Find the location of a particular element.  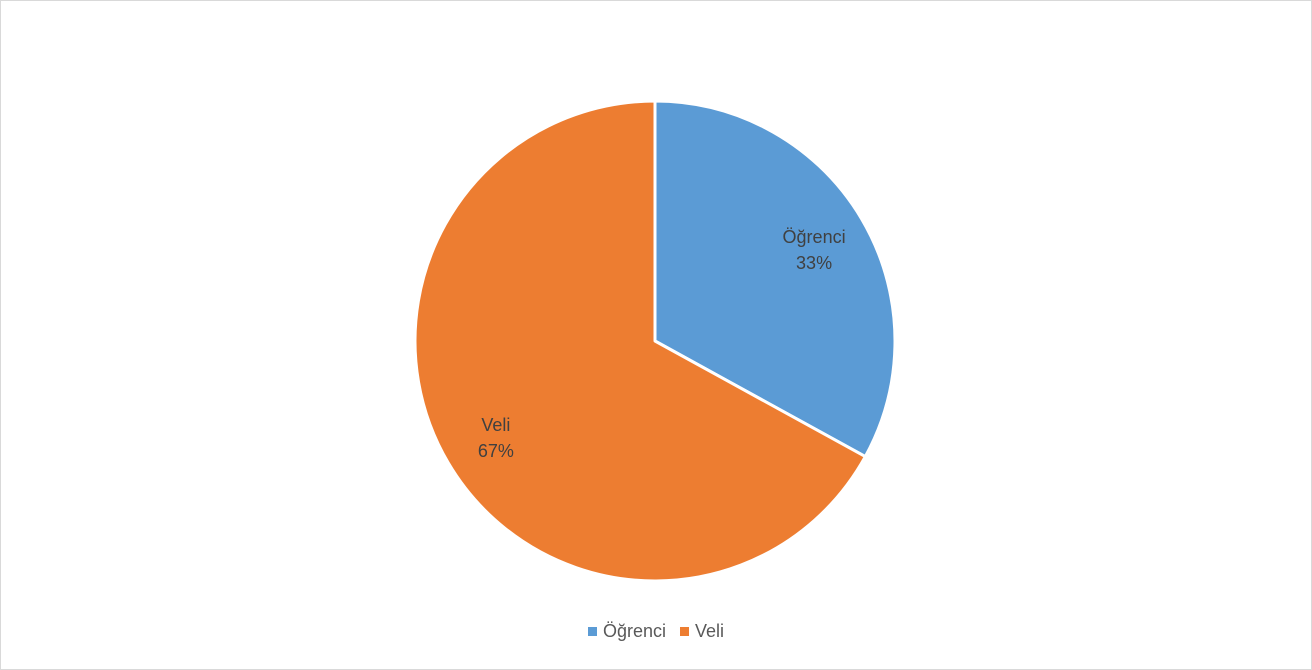

legend-item-ogrenci: Öğrenci is located at coordinates (626, 631).